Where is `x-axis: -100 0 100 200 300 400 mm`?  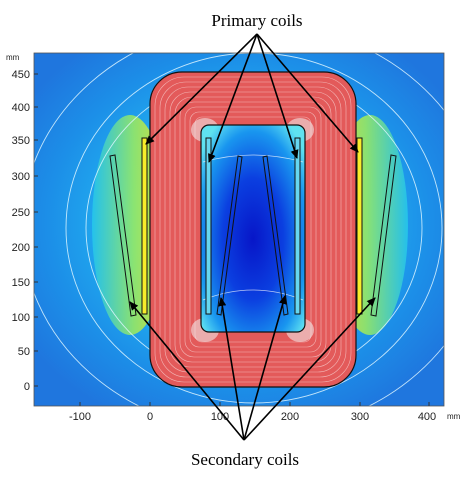 x-axis: -100 0 100 200 300 400 mm is located at coordinates (265, 412).